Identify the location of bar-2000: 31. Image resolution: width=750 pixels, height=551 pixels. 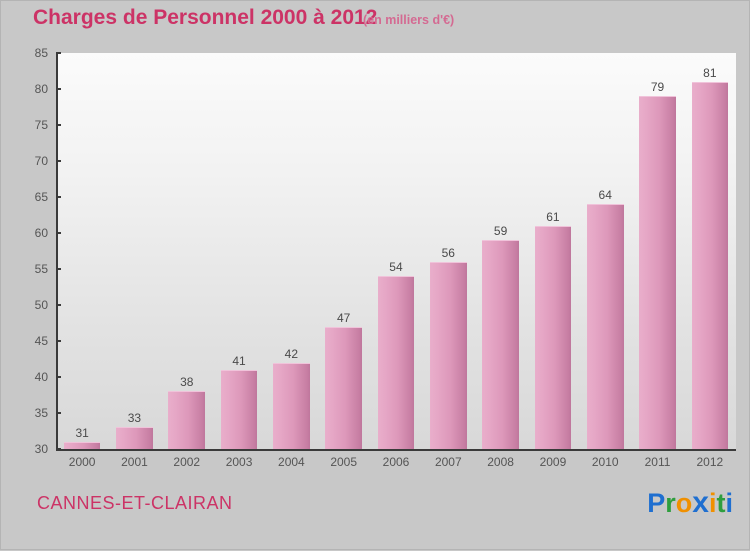
(82, 437).